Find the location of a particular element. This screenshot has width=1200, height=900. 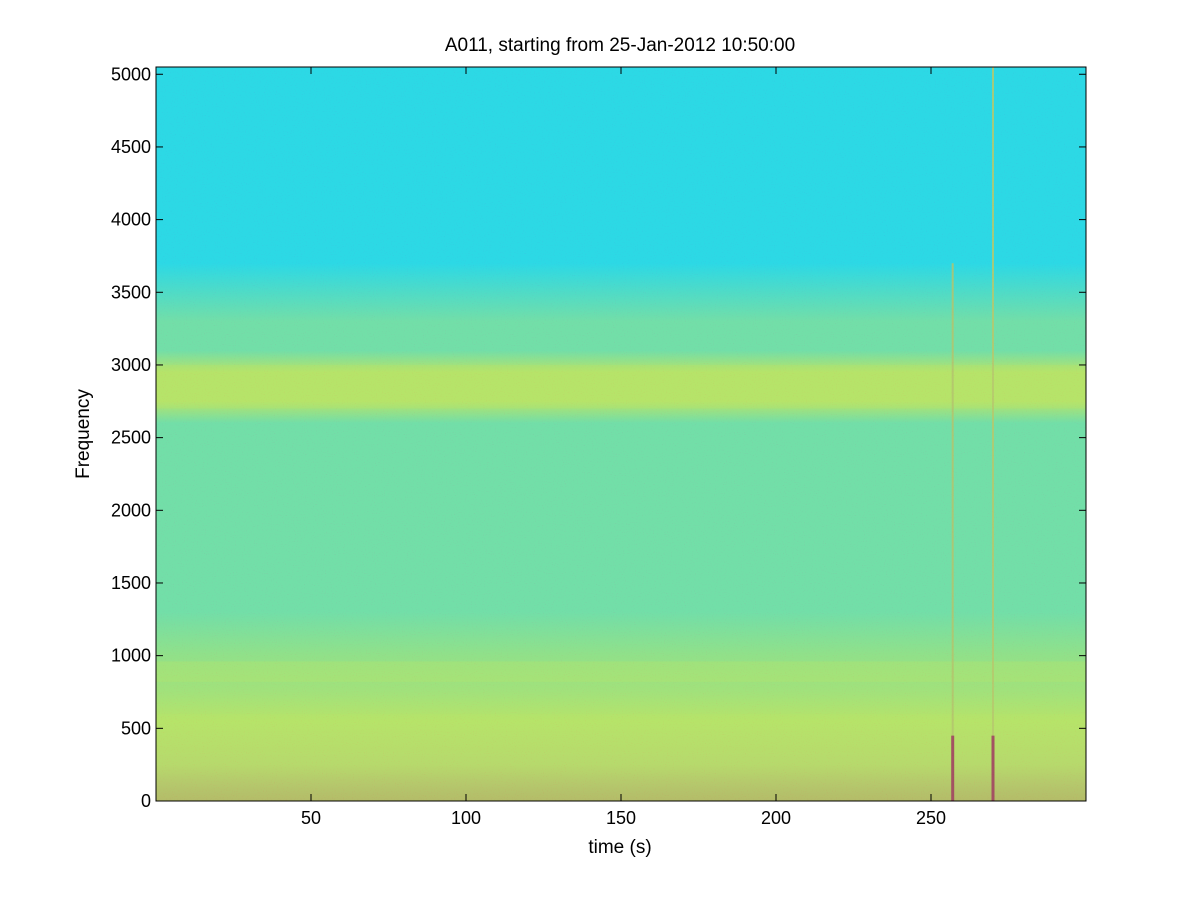

y-tick-label: 2000 is located at coordinates (131, 510).